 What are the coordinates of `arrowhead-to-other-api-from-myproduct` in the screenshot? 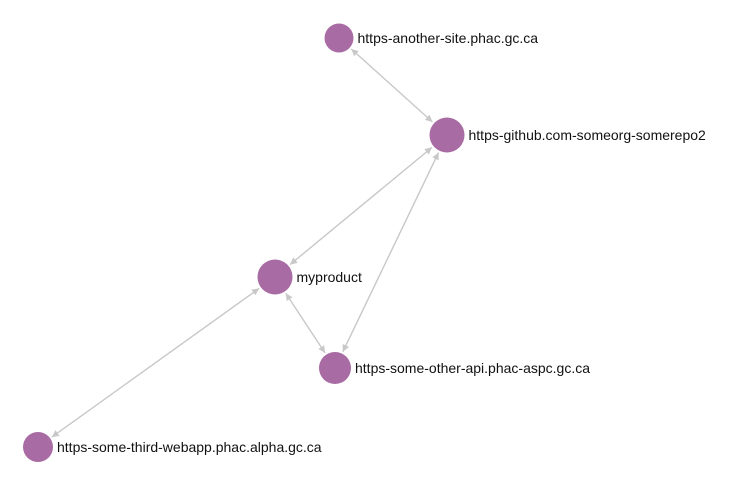 It's located at (322, 349).